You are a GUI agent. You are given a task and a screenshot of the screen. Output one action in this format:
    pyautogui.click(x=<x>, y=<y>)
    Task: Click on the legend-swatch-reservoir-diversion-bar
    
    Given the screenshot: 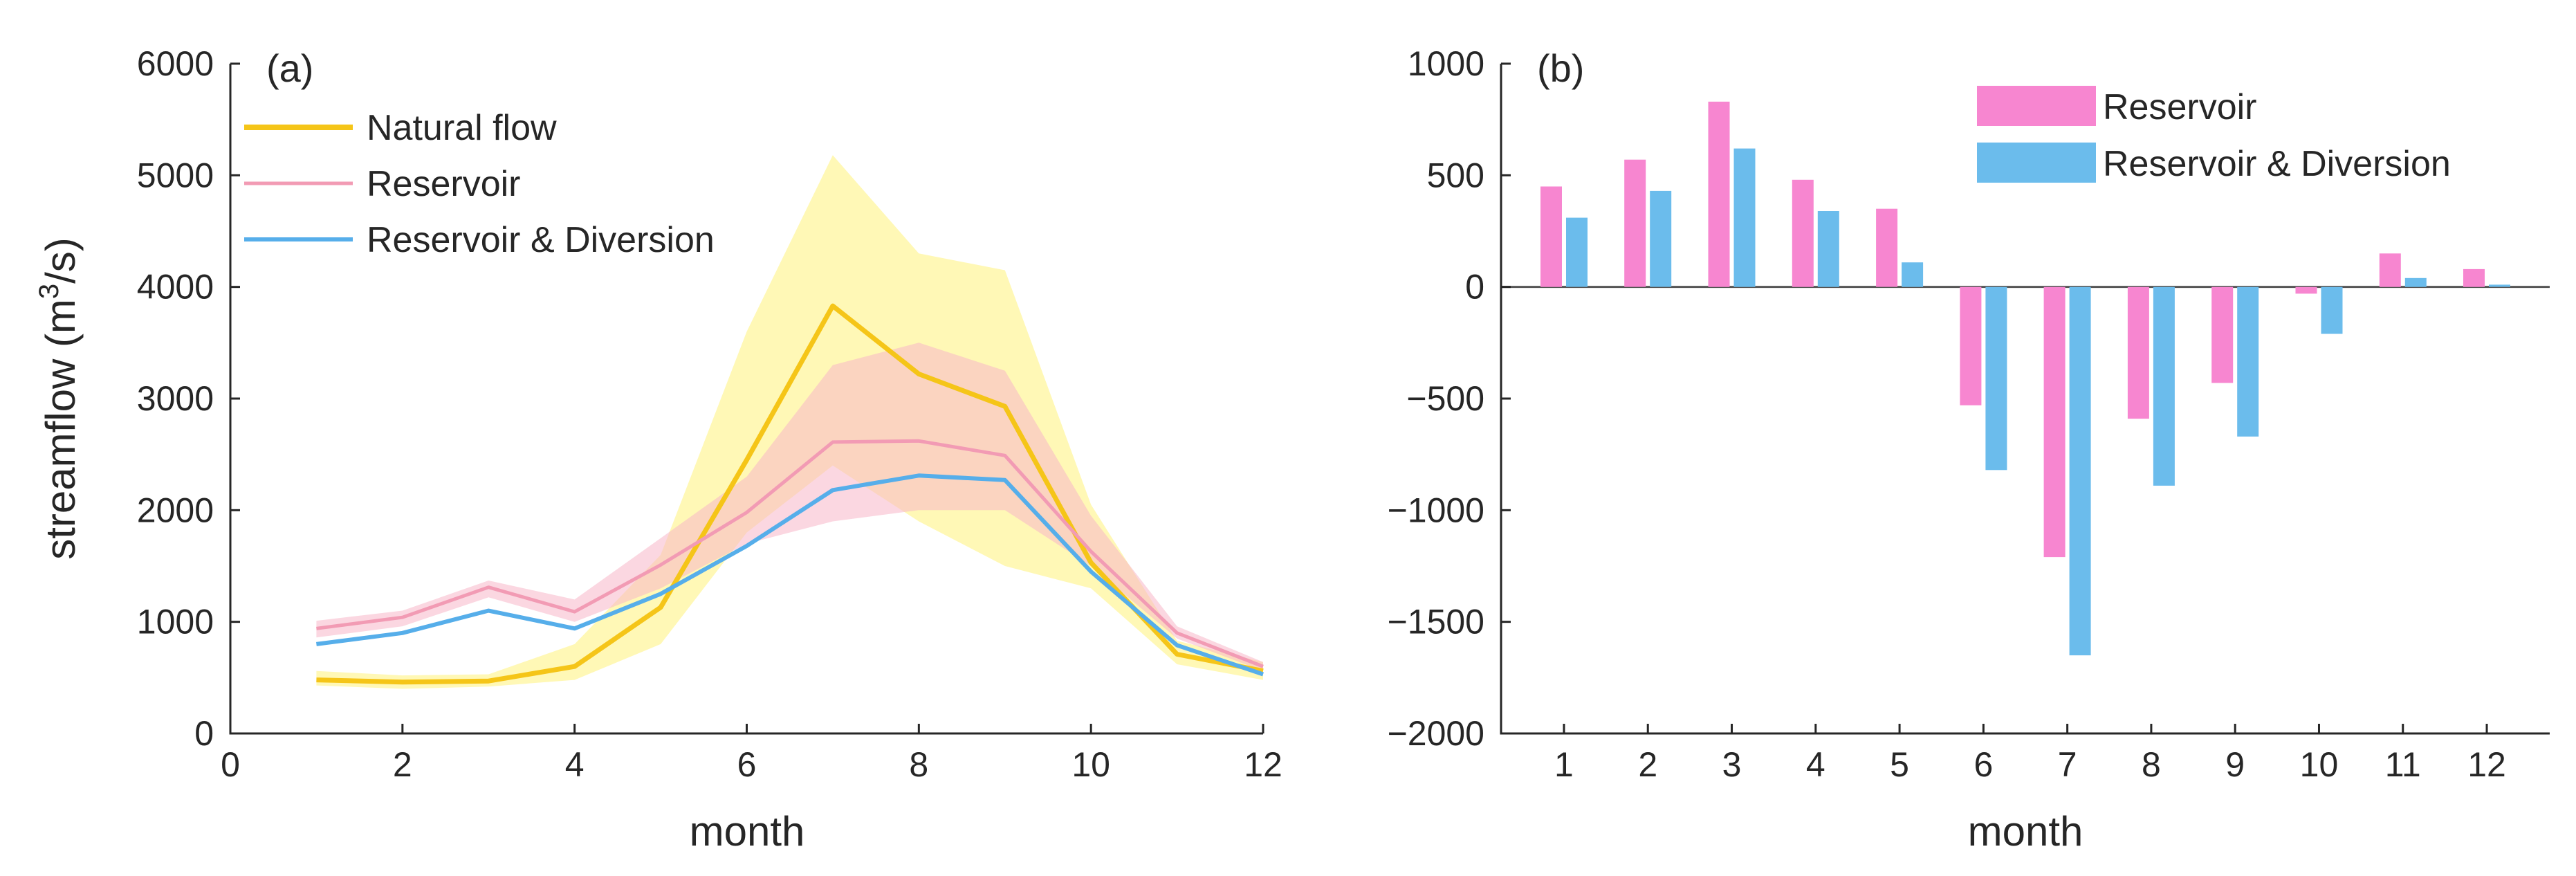 What is the action you would take?
    pyautogui.click(x=2036, y=163)
    